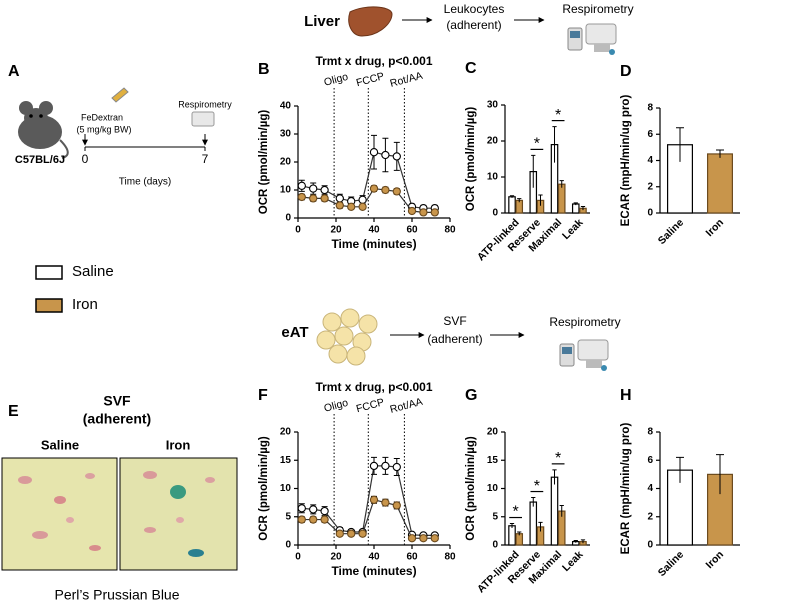  Describe the element at coordinates (43, 130) in the screenshot. I see `mouse-icon` at that location.